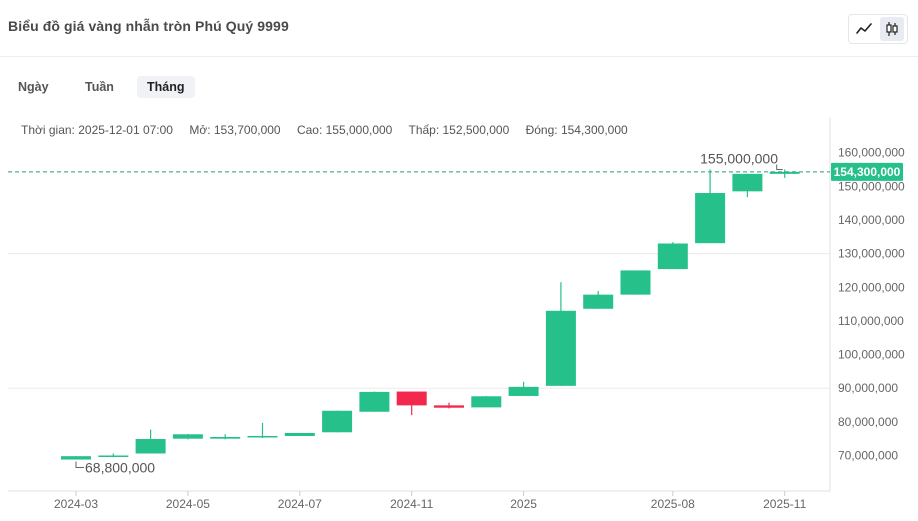  I want to click on y-tick-label: 110,000,000, so click(871, 321).